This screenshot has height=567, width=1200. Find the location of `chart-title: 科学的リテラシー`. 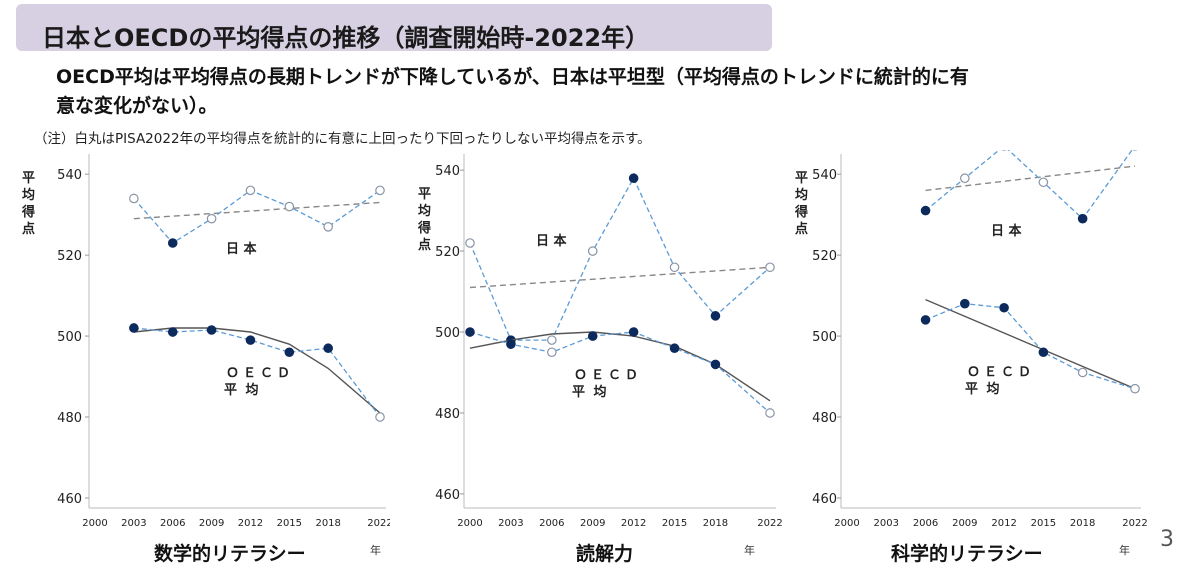

chart-title: 科学的リテラシー is located at coordinates (967, 554).